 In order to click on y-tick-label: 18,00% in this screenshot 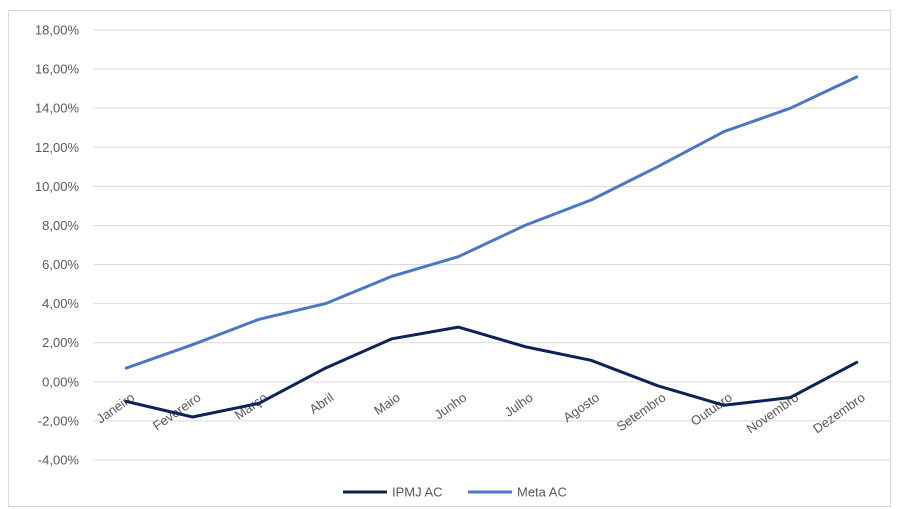, I will do `click(57, 30)`.